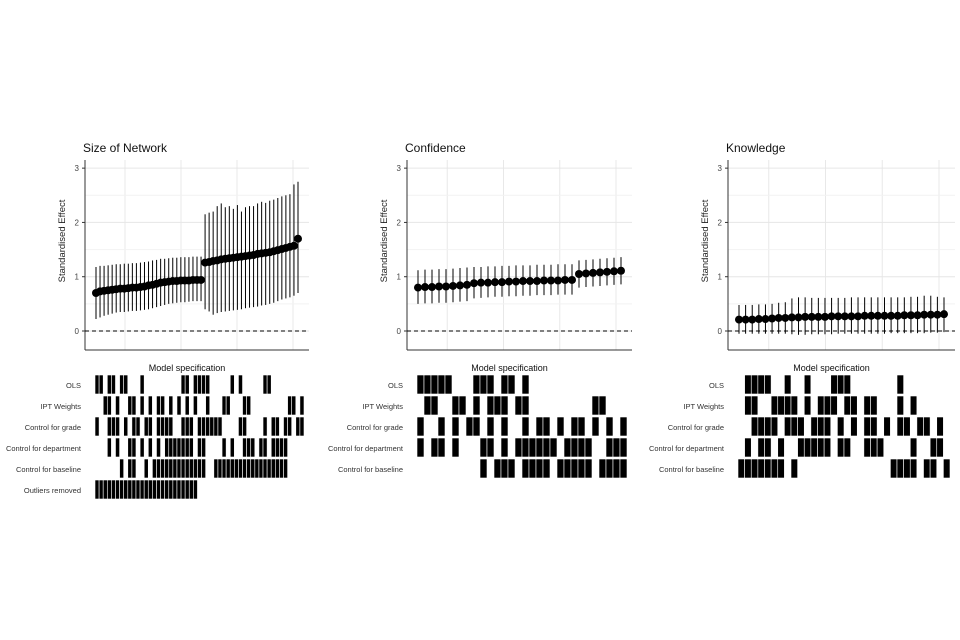 This screenshot has width=960, height=640. Describe the element at coordinates (366, 448) in the screenshot. I see `spec-row-label: Control for department` at that location.